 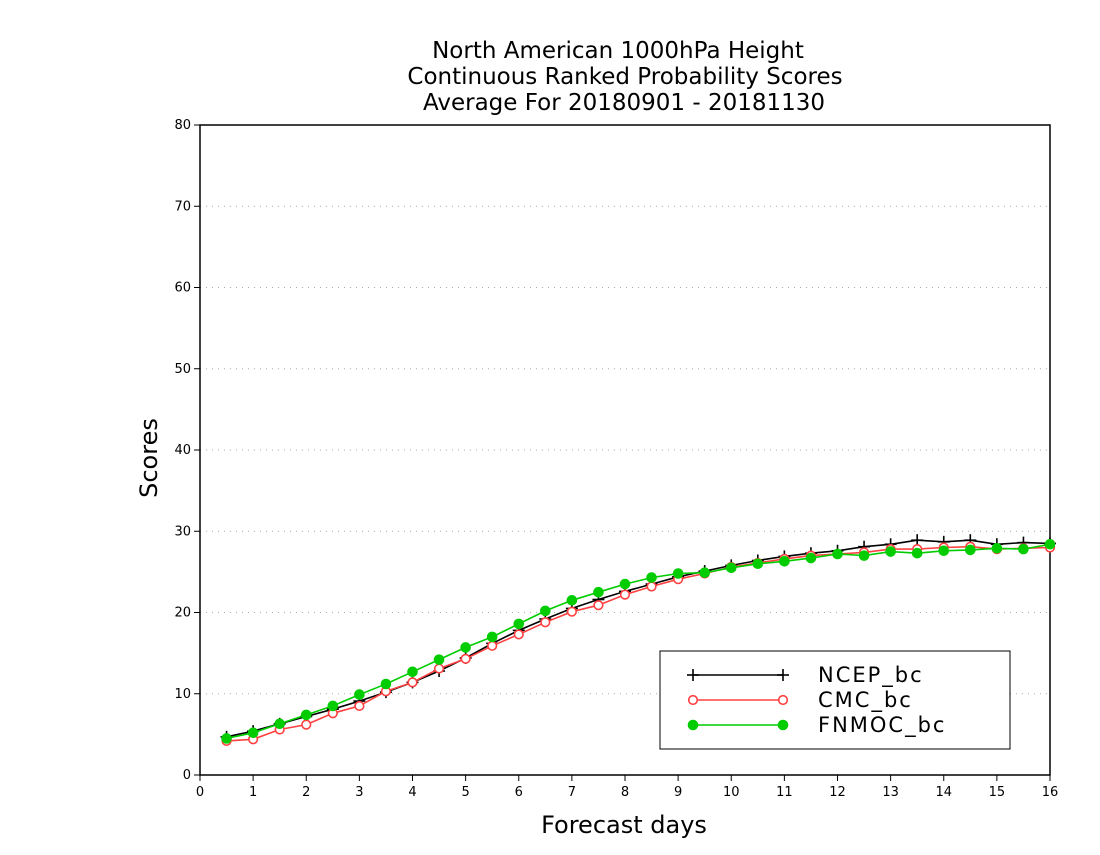 What do you see at coordinates (865, 700) in the screenshot?
I see `legend-label-cmc-bc: CMC_bc` at bounding box center [865, 700].